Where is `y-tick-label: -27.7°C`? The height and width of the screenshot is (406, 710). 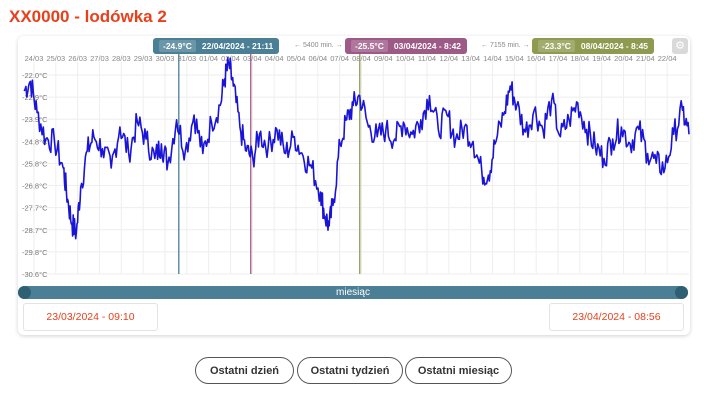
y-tick-label: -27.7°C is located at coordinates (35, 208).